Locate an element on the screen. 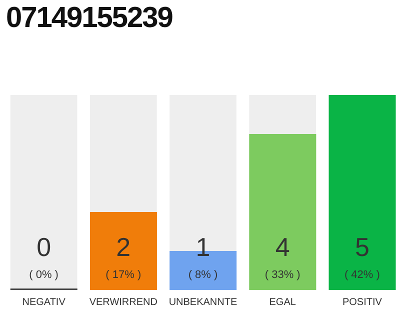  chart-title: 07149155239 is located at coordinates (89, 18).